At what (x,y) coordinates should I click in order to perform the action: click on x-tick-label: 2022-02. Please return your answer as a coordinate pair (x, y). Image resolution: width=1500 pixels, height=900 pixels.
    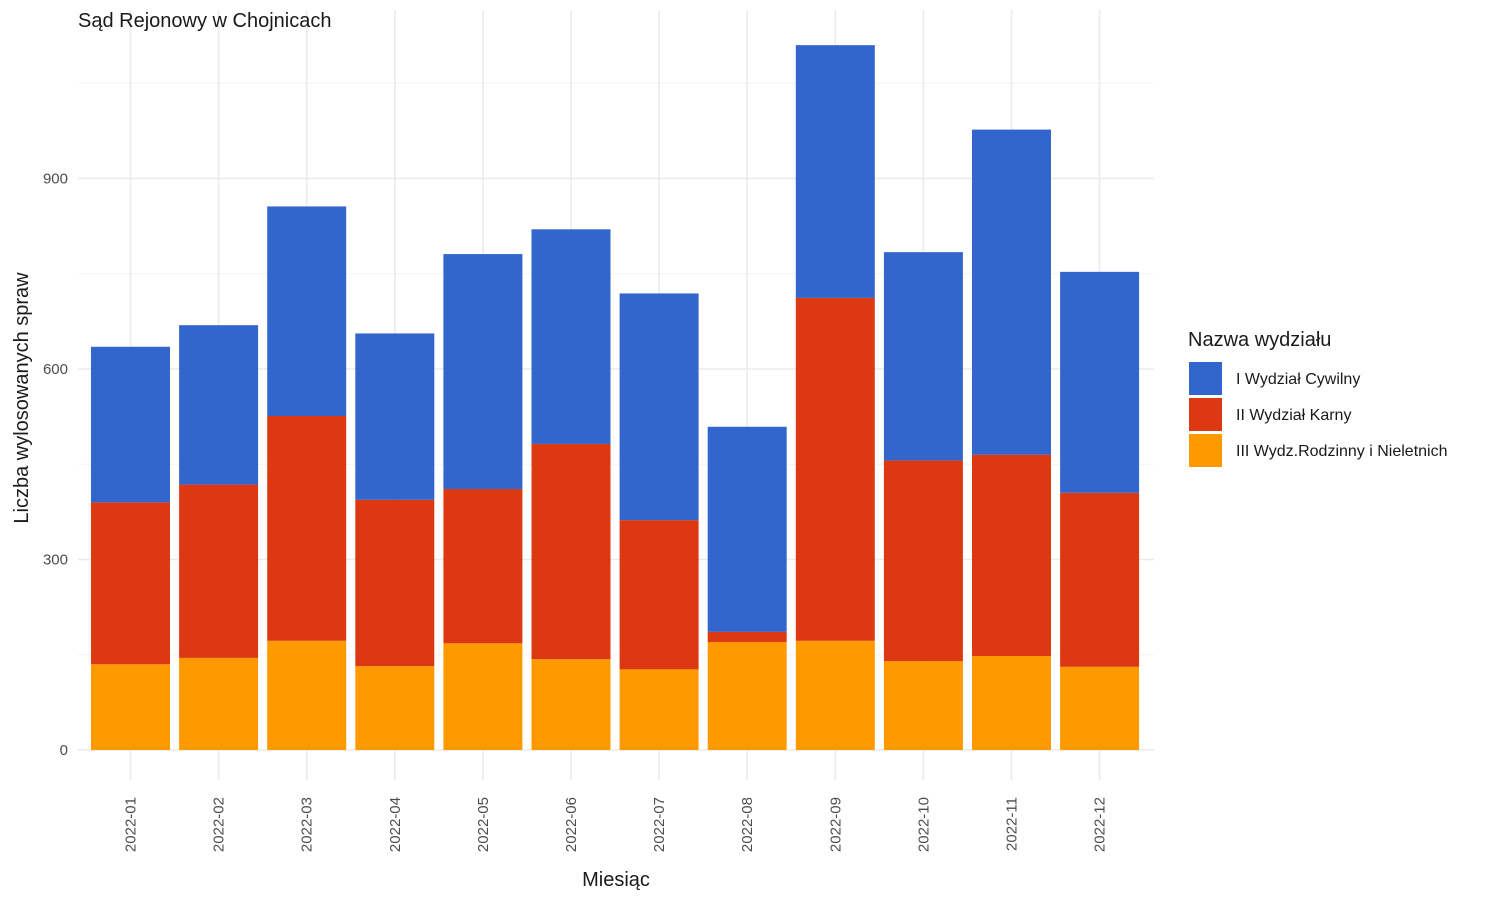
    Looking at the image, I should click on (219, 824).